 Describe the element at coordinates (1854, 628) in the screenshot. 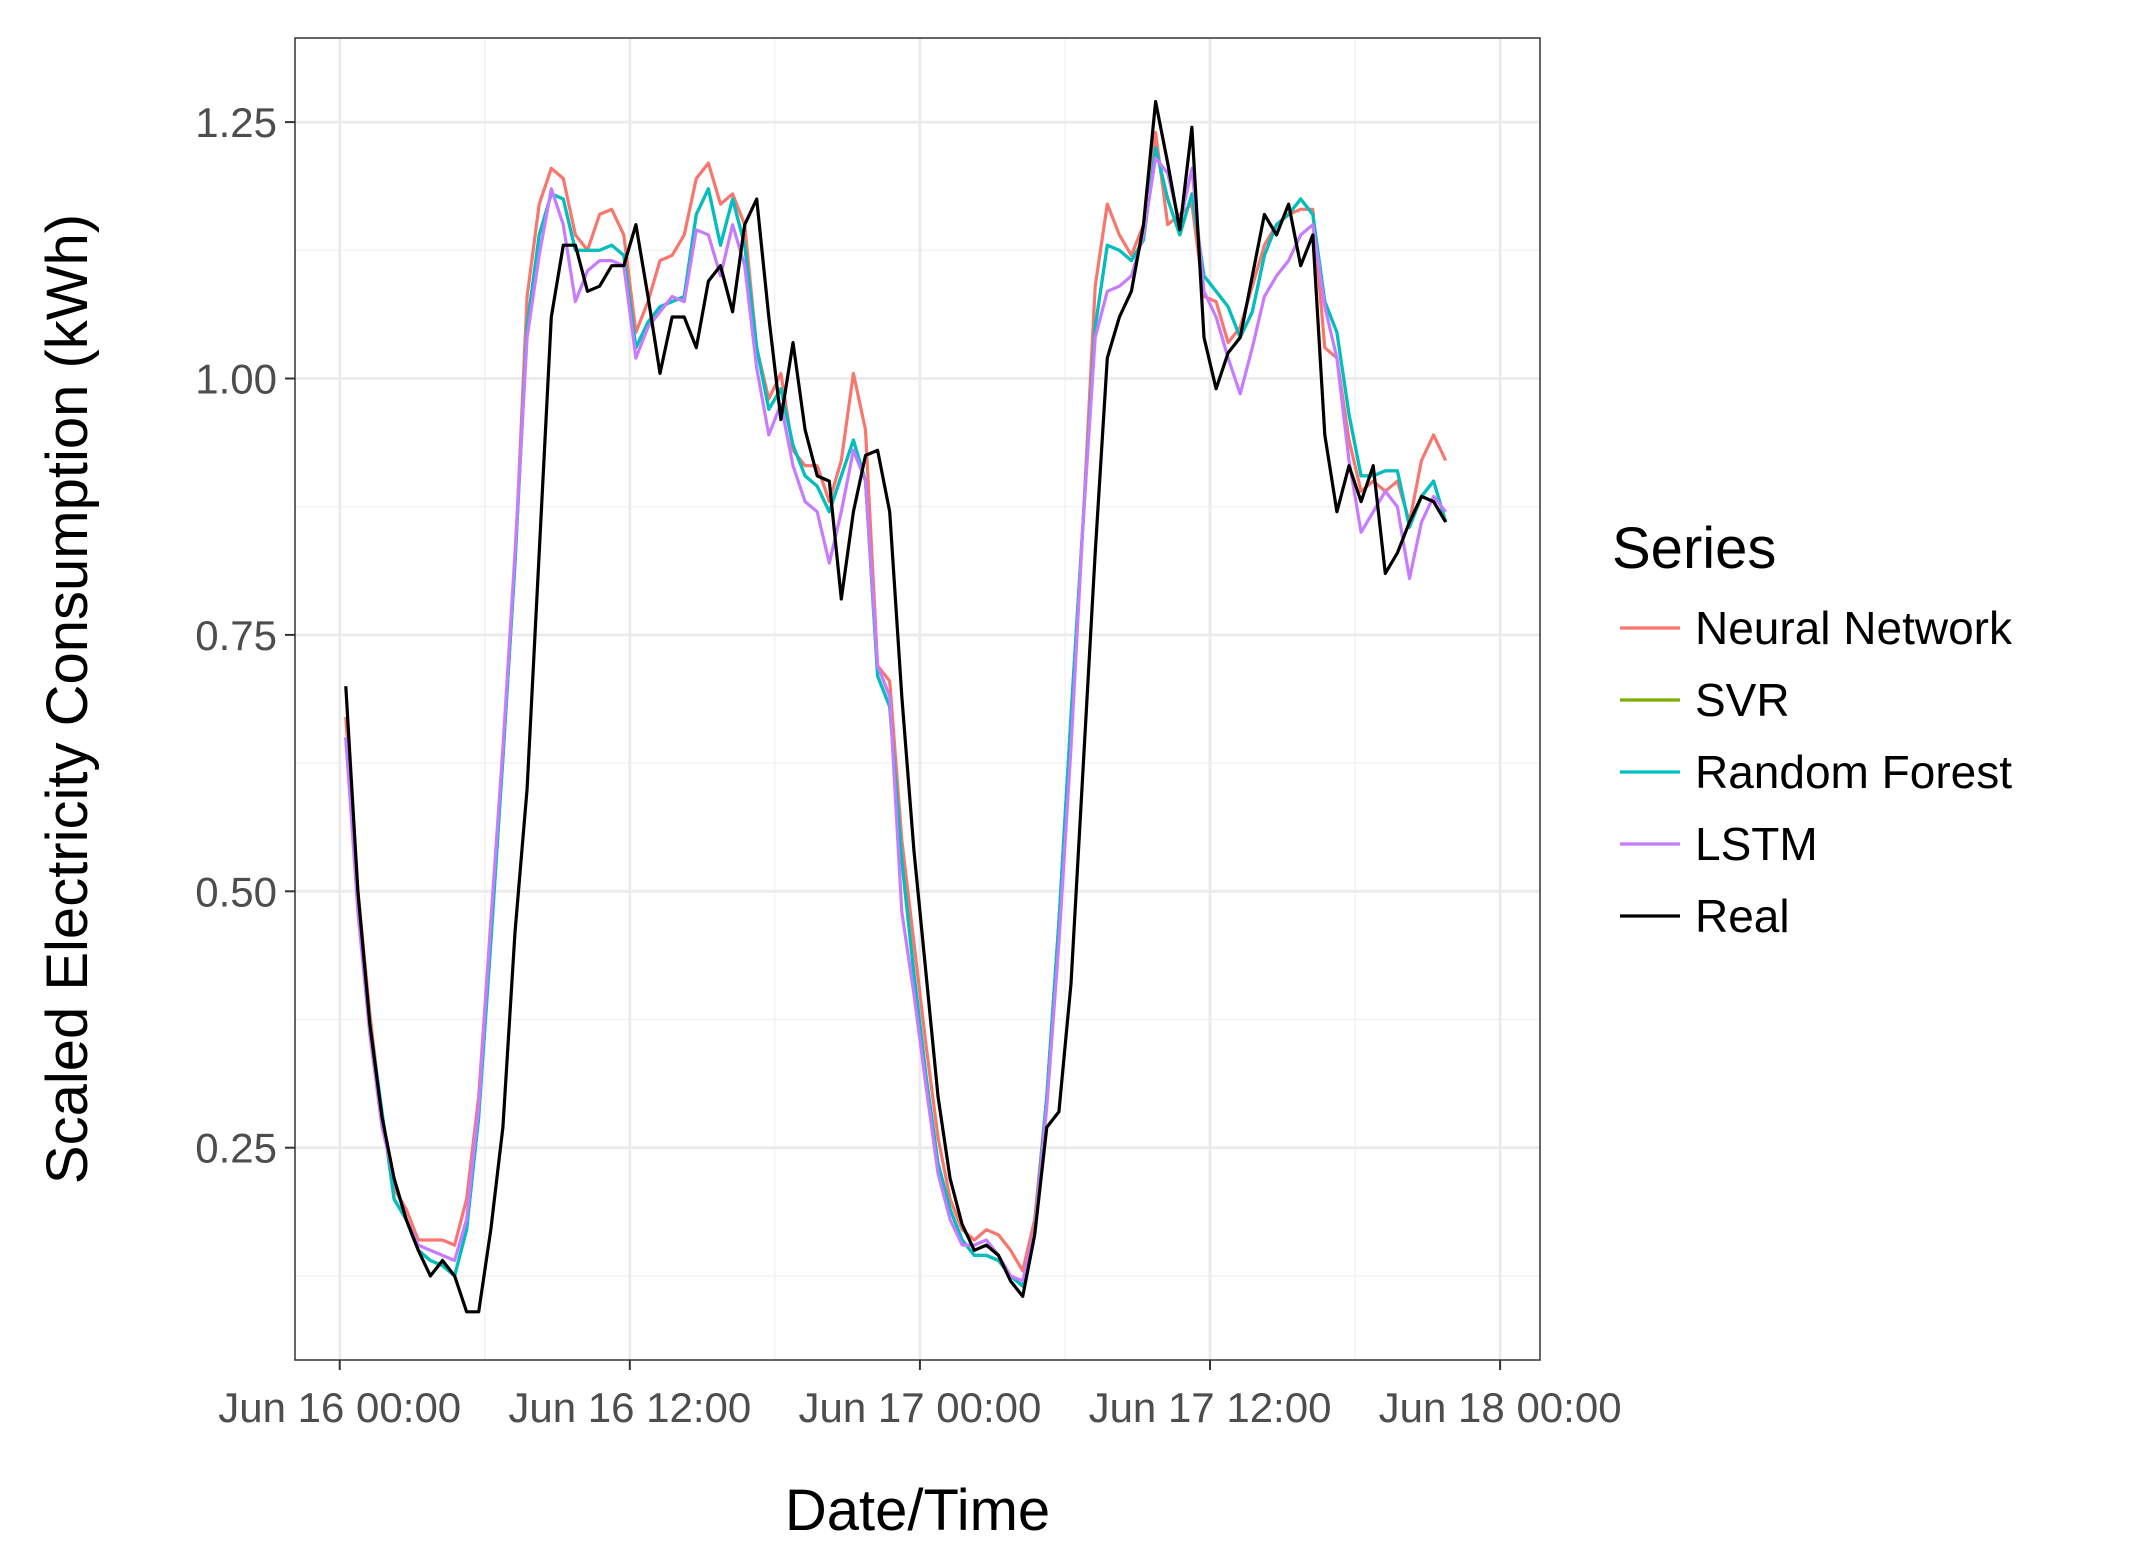

I see `legend-label-neural-network: Neural Network` at that location.